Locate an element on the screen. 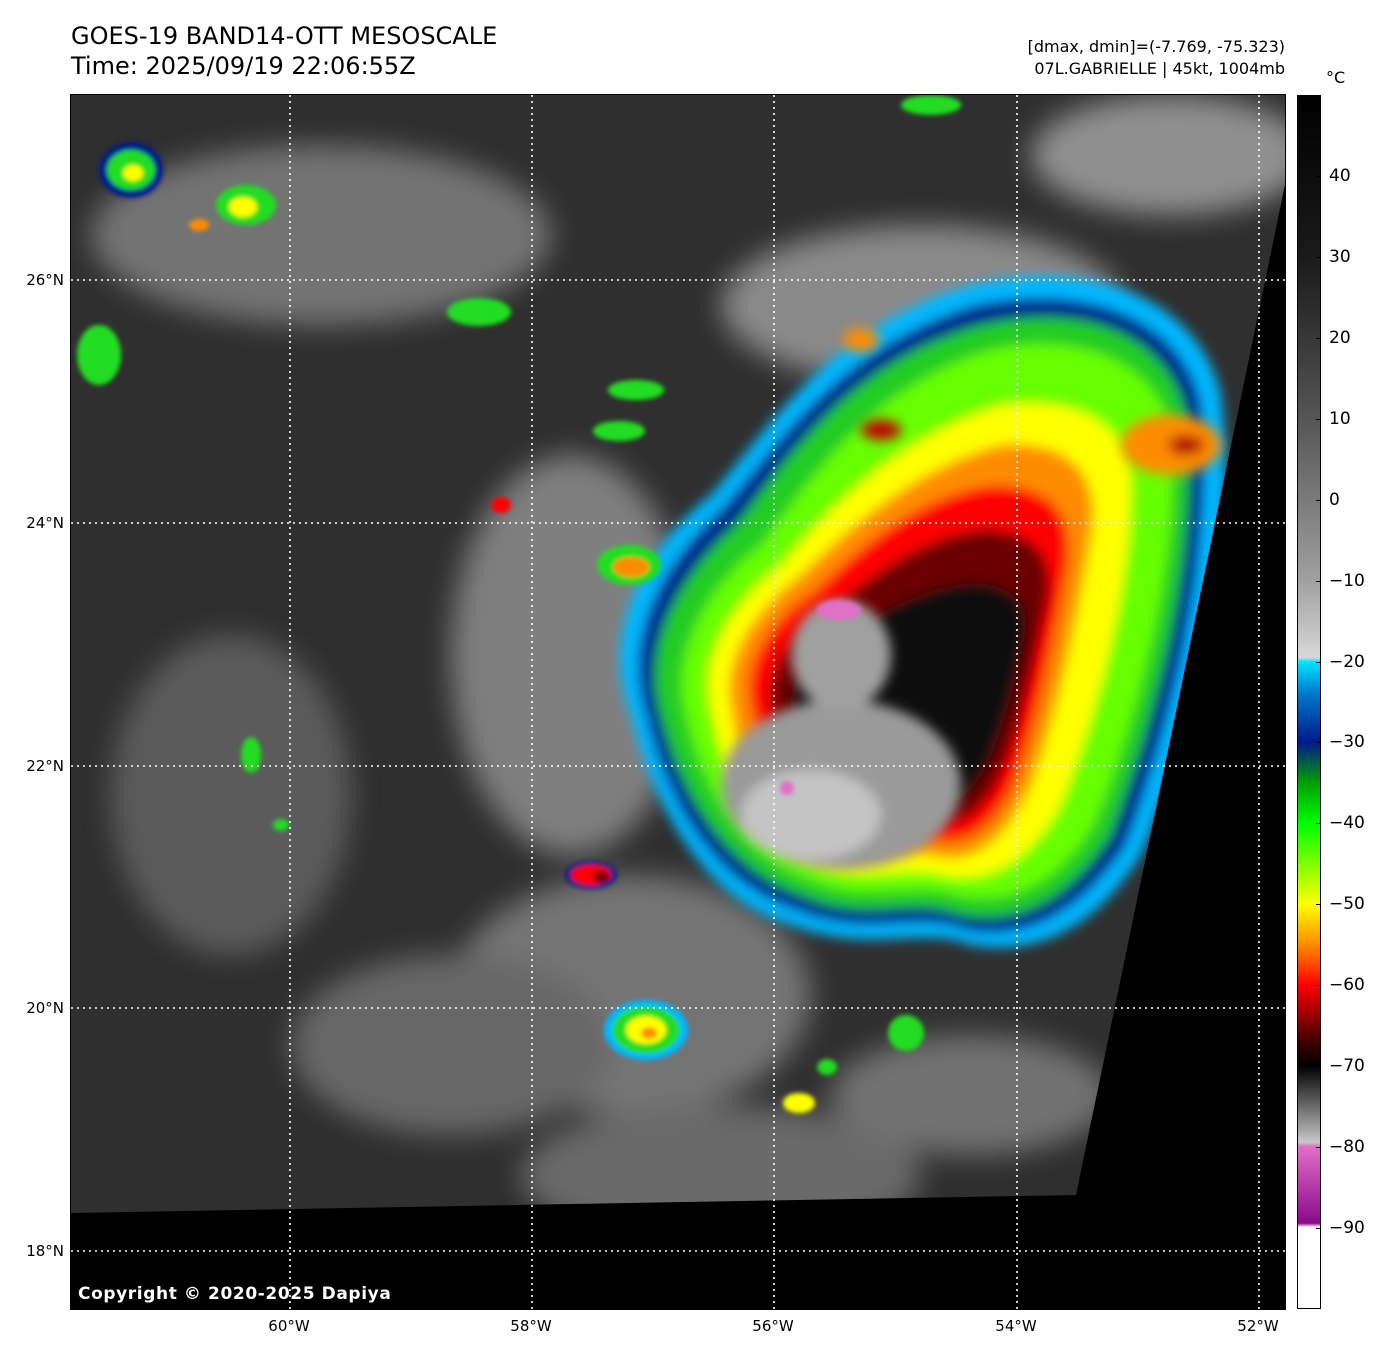 This screenshot has width=1390, height=1359. lon-label-52w: 52°W is located at coordinates (1258, 1326).